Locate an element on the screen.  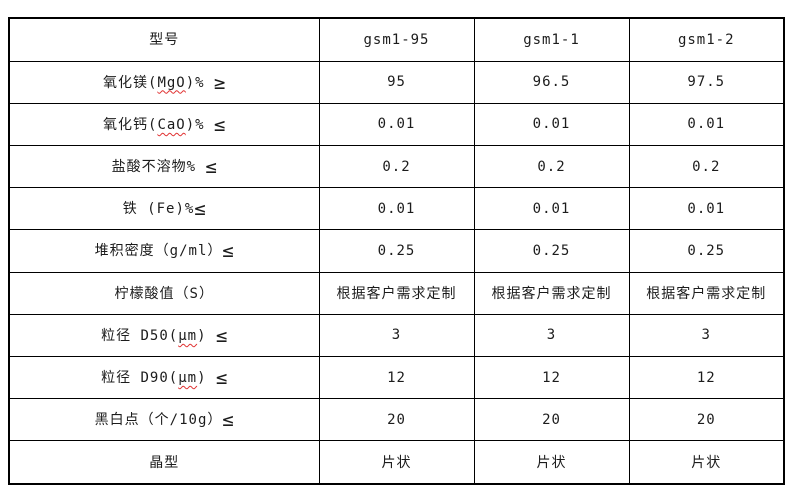
row-label: 盐酸不溶物% ≤ is located at coordinates (164, 167).